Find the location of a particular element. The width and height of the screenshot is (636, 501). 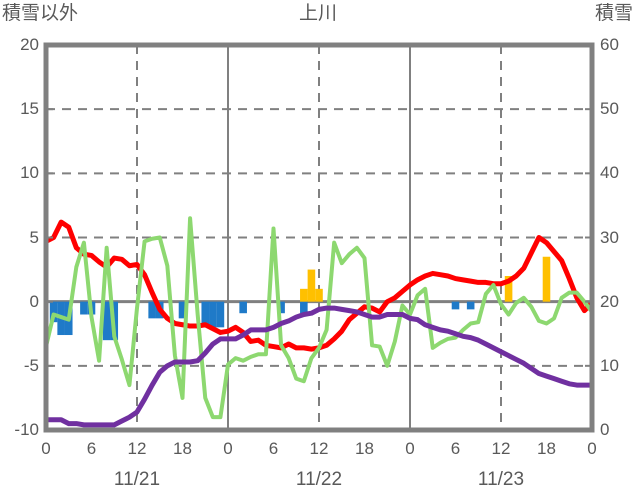

day-label: 11/22 is located at coordinates (319, 479).